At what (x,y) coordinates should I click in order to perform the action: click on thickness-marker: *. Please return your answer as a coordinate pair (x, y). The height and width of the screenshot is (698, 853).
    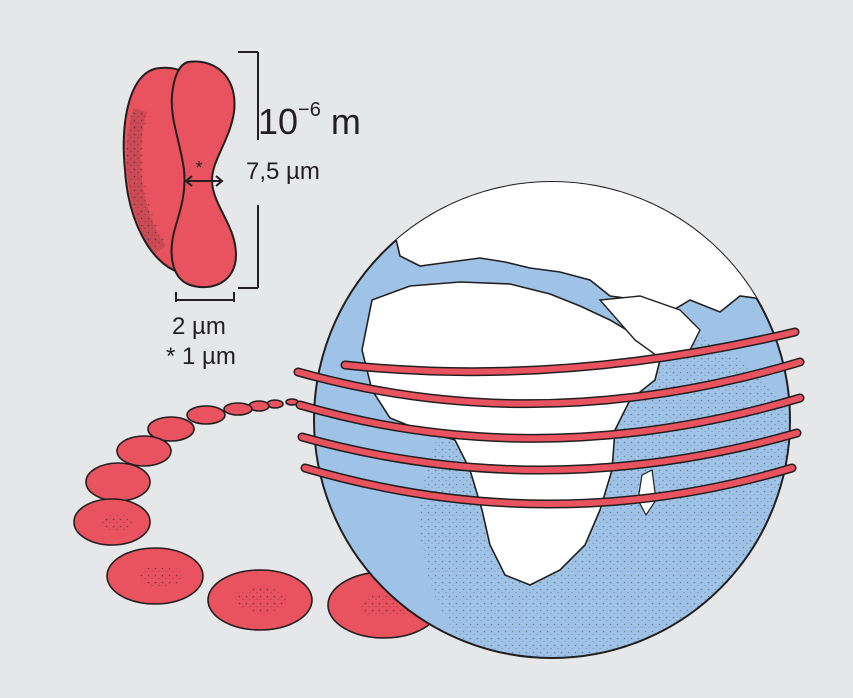
    Looking at the image, I should click on (198, 168).